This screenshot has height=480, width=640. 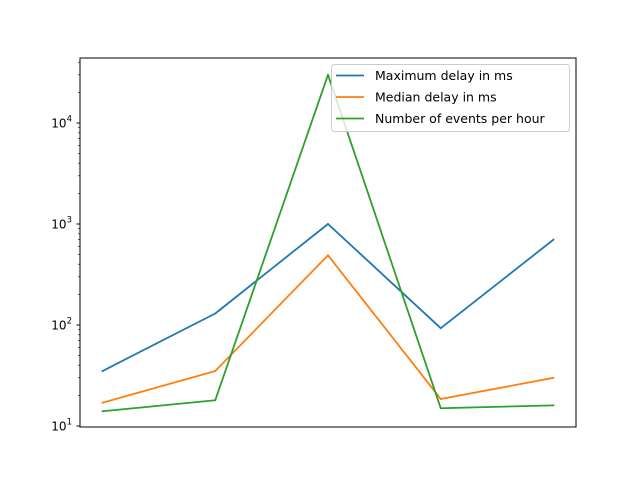 I want to click on y-axis: 101 102 103 104, so click(x=65, y=247).